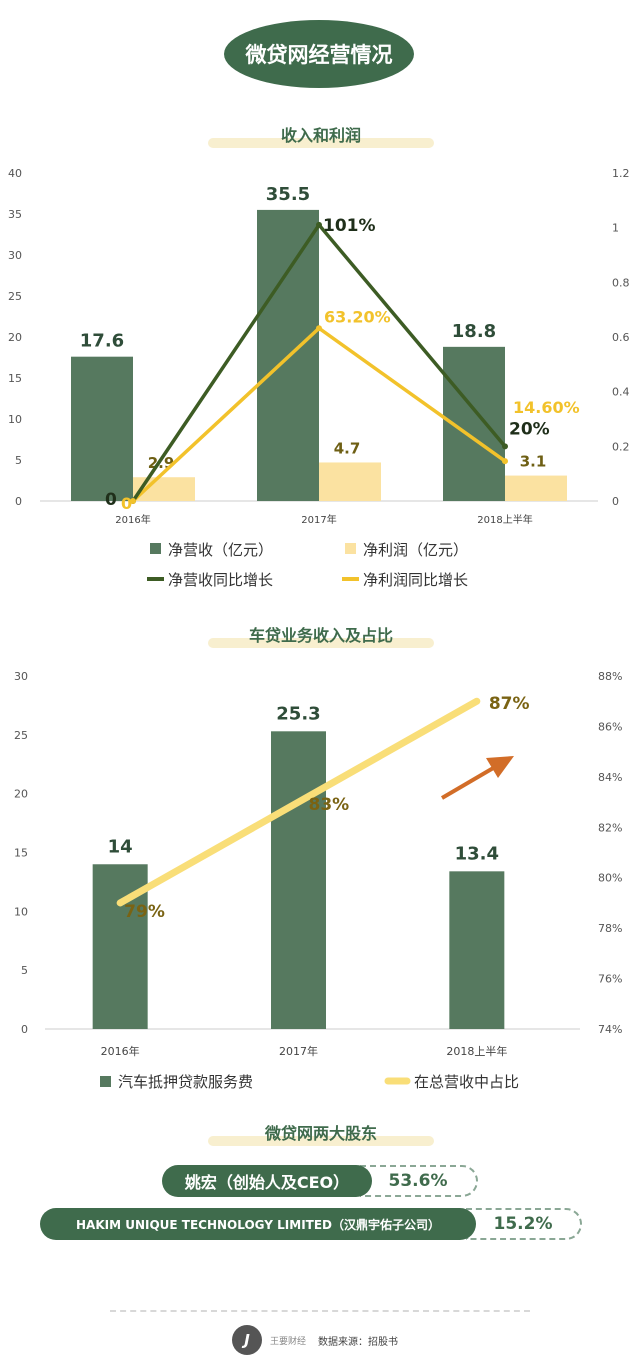 The image size is (640, 1367). Describe the element at coordinates (621, 173) in the screenshot. I see `y-tick-label-right: 1.2` at that location.